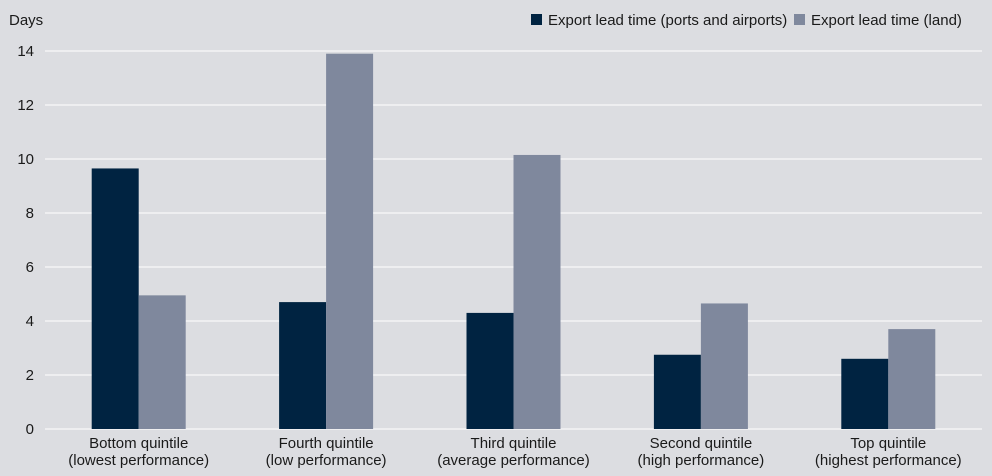  I want to click on y-tick-label: 2, so click(30, 375).